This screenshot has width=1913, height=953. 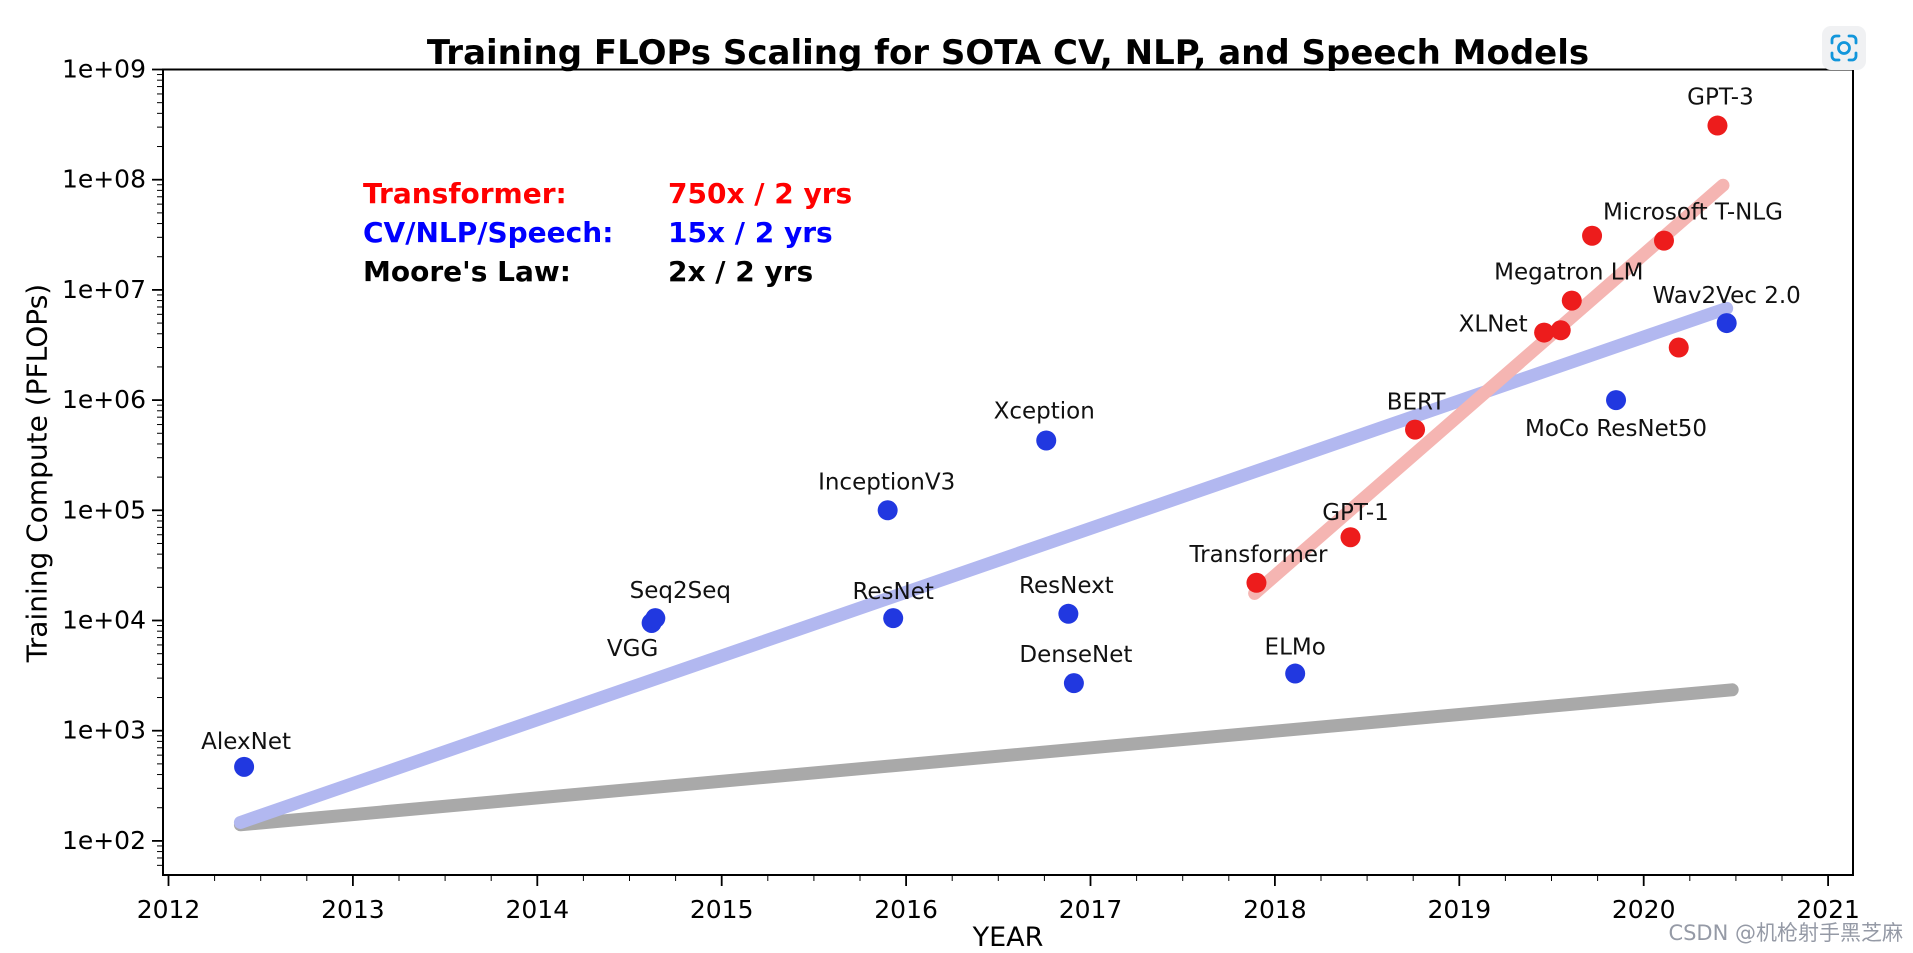 What do you see at coordinates (1616, 429) in the screenshot?
I see `point-label: MoCo ResNet50` at bounding box center [1616, 429].